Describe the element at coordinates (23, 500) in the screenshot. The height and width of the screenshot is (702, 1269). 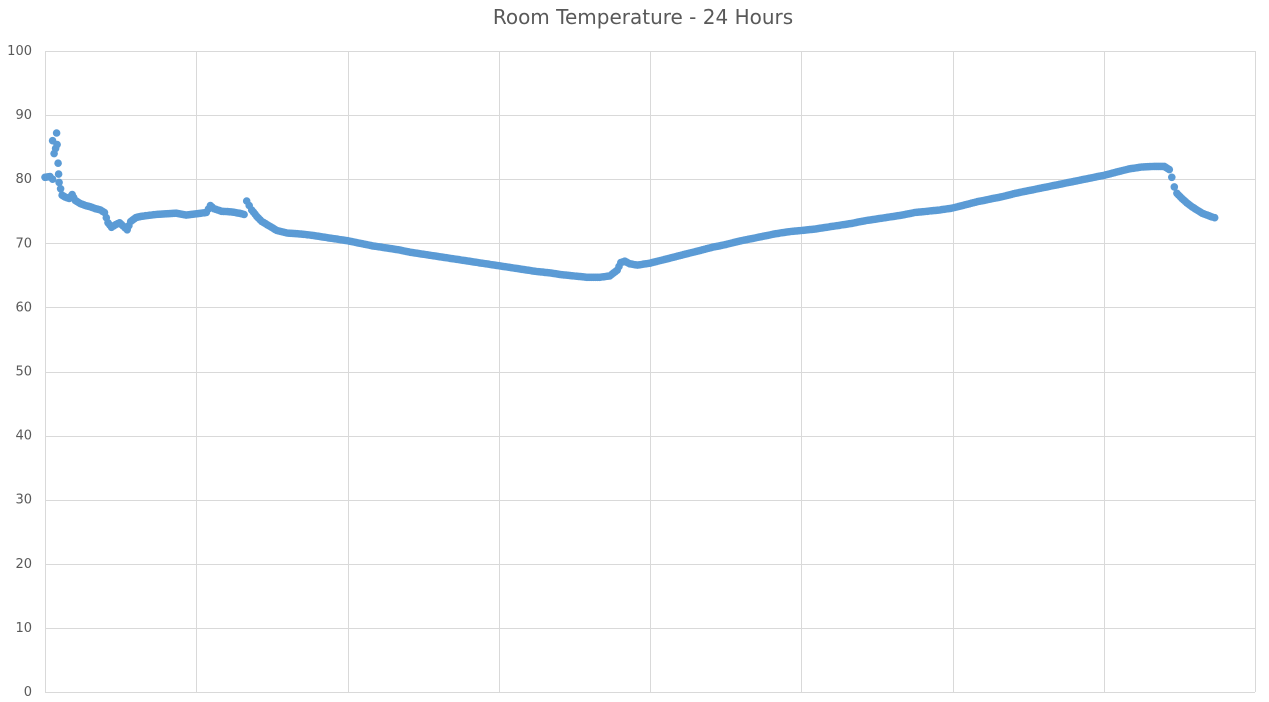
I see `y-tick-label: 30` at that location.